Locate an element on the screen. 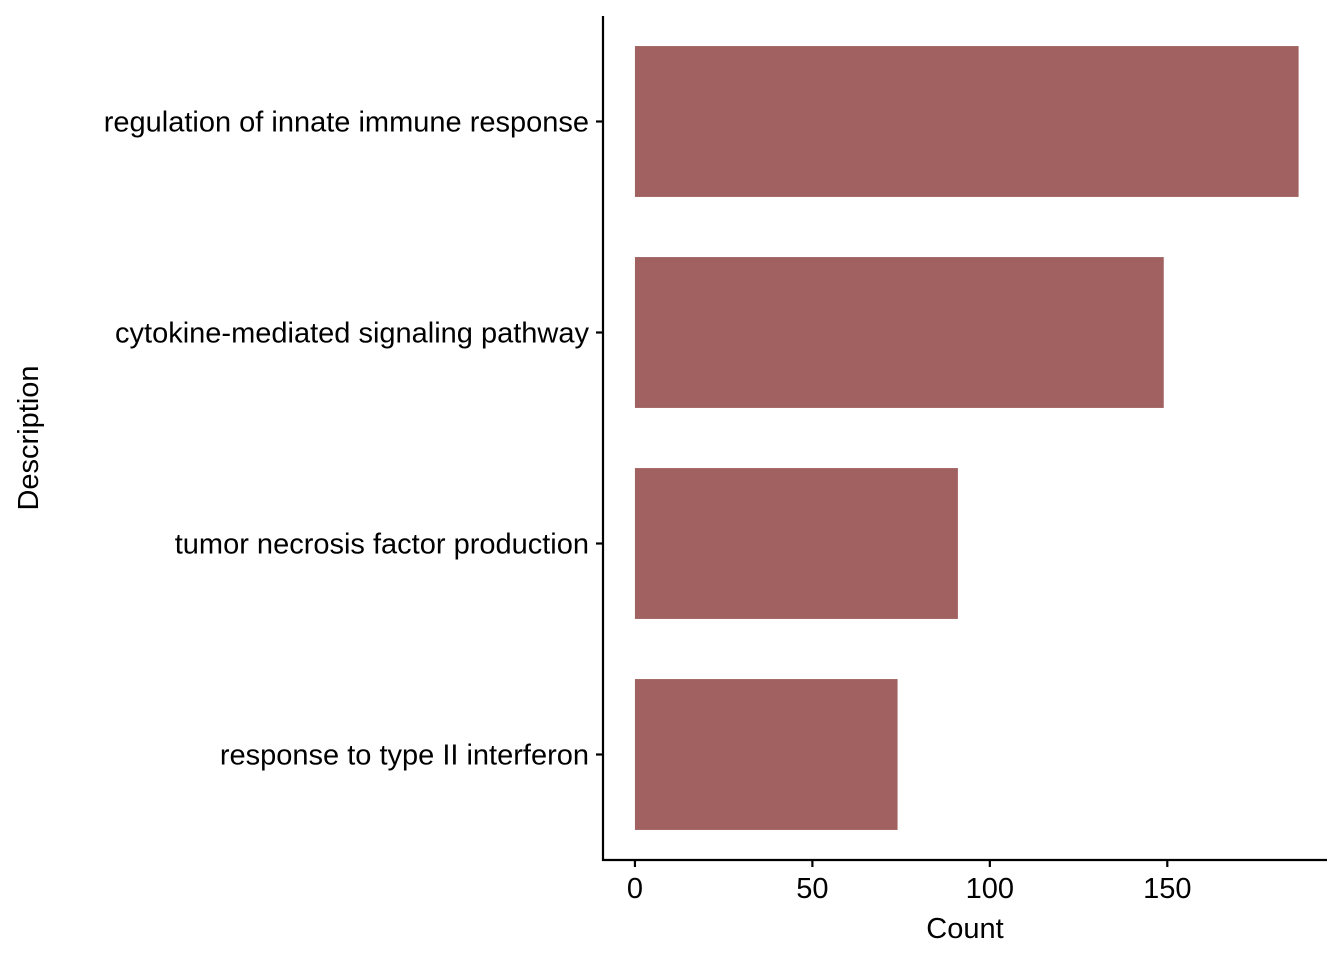 This screenshot has height=960, width=1344. x-axis-title: Count is located at coordinates (964, 929).